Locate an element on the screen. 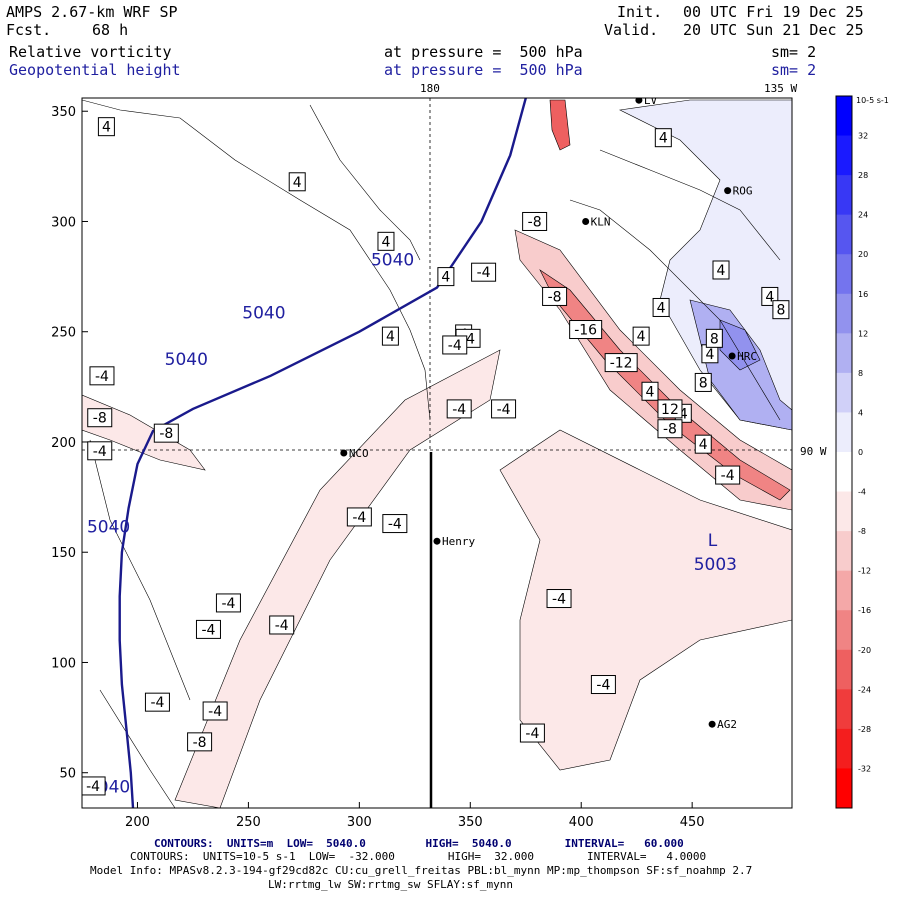  vorticity-label-24: -12 is located at coordinates (621, 363).